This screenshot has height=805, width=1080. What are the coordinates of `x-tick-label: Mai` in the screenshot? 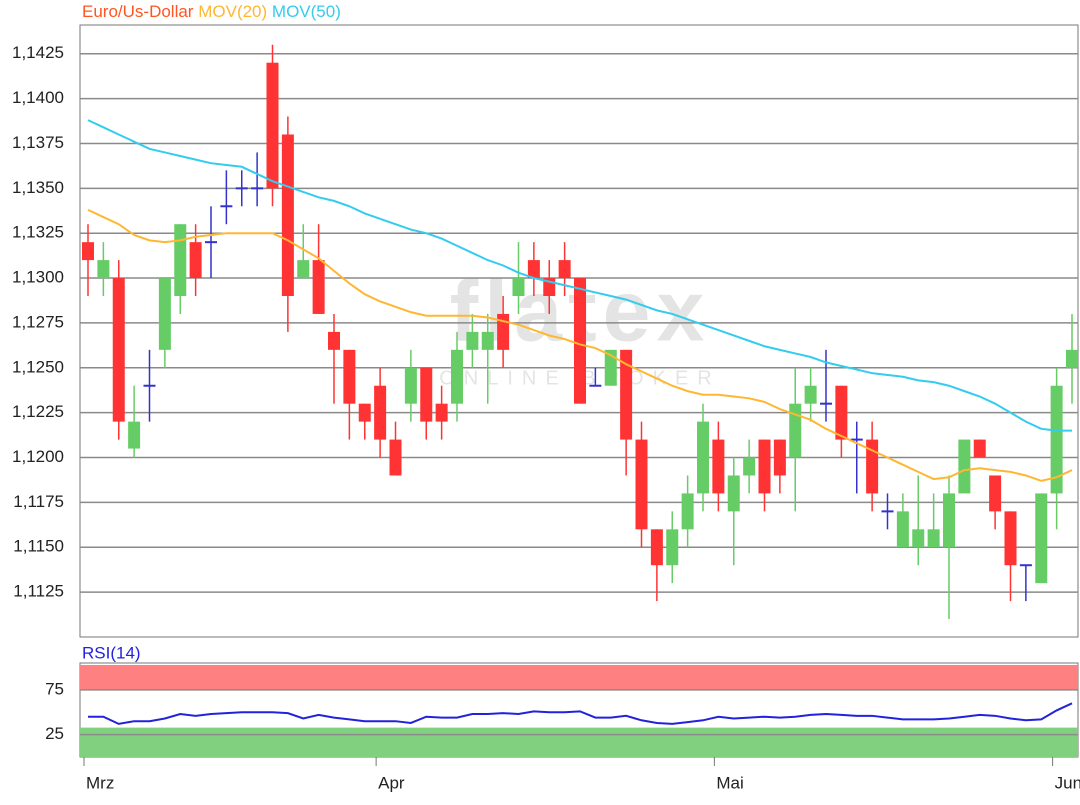 It's located at (729, 782).